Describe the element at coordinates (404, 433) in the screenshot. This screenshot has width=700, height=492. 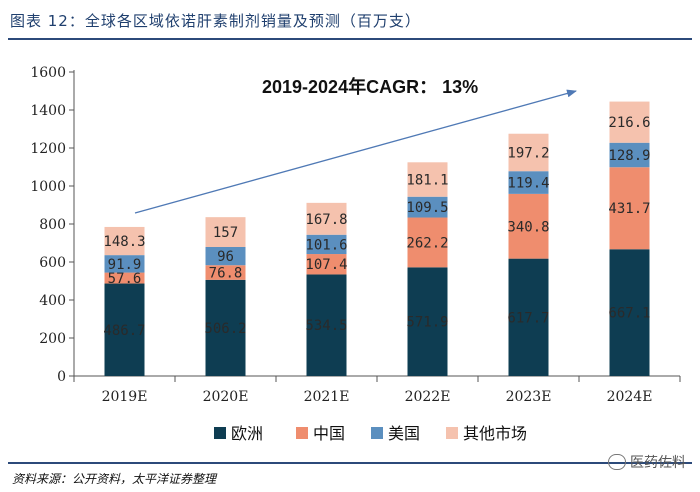
I see `legend-label: 美国` at that location.